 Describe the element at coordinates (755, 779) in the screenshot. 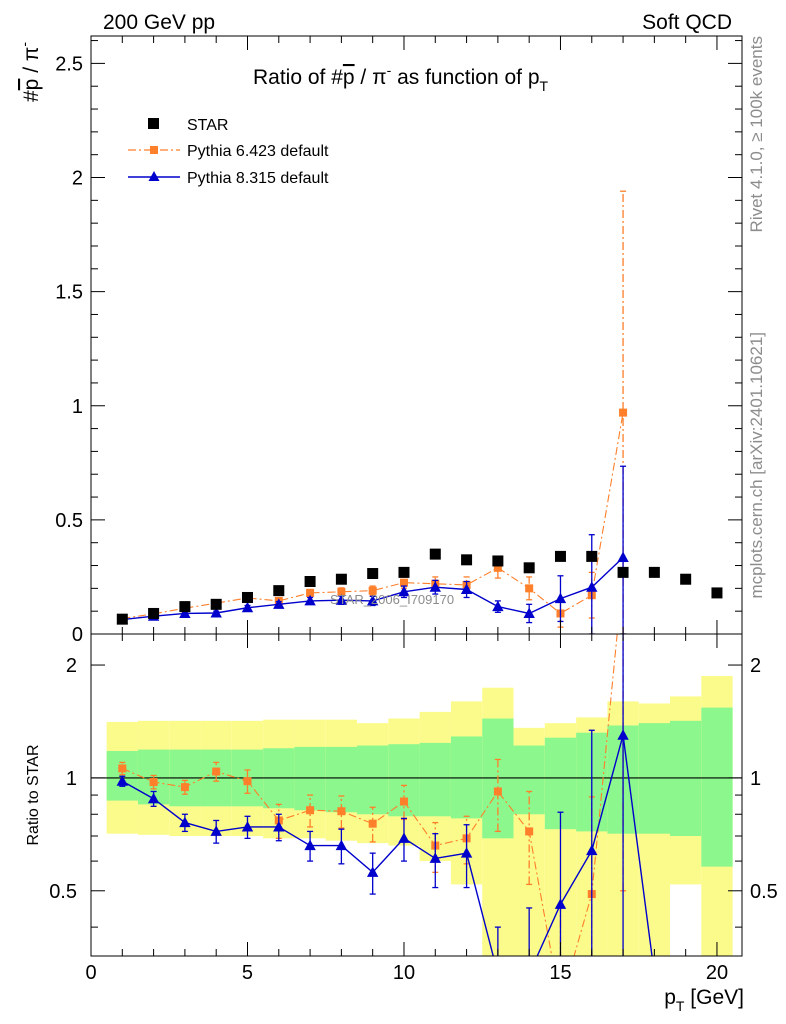

I see `ratio-y-tick-label-right: 1` at that location.